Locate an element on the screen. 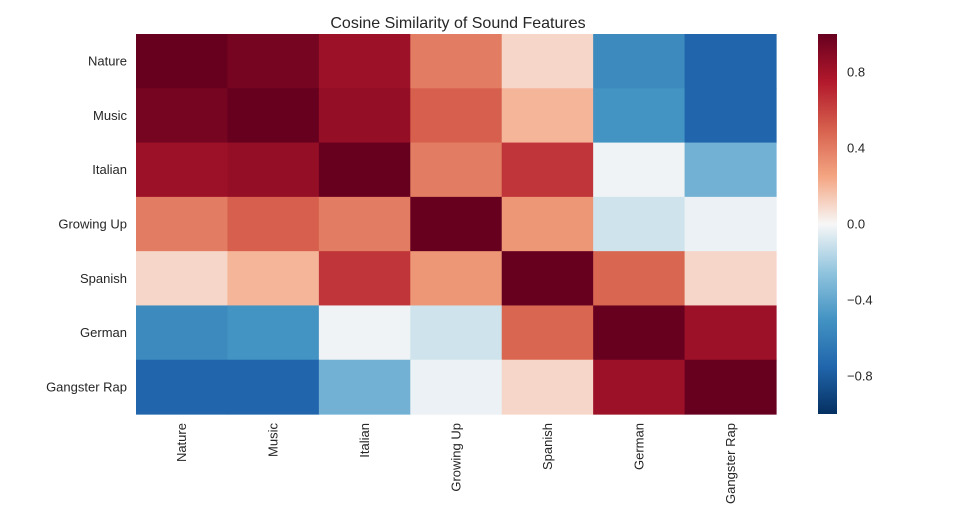  colorbar-gradient is located at coordinates (827, 224).